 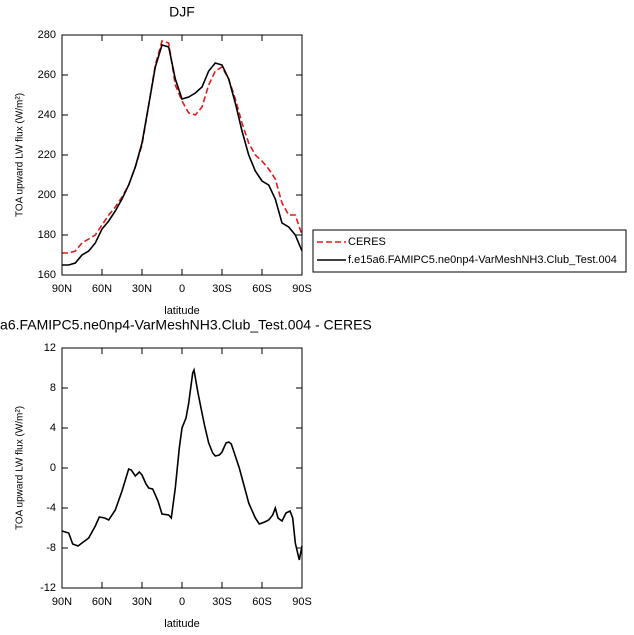 I want to click on y-tick-label: 4, so click(x=53, y=428).